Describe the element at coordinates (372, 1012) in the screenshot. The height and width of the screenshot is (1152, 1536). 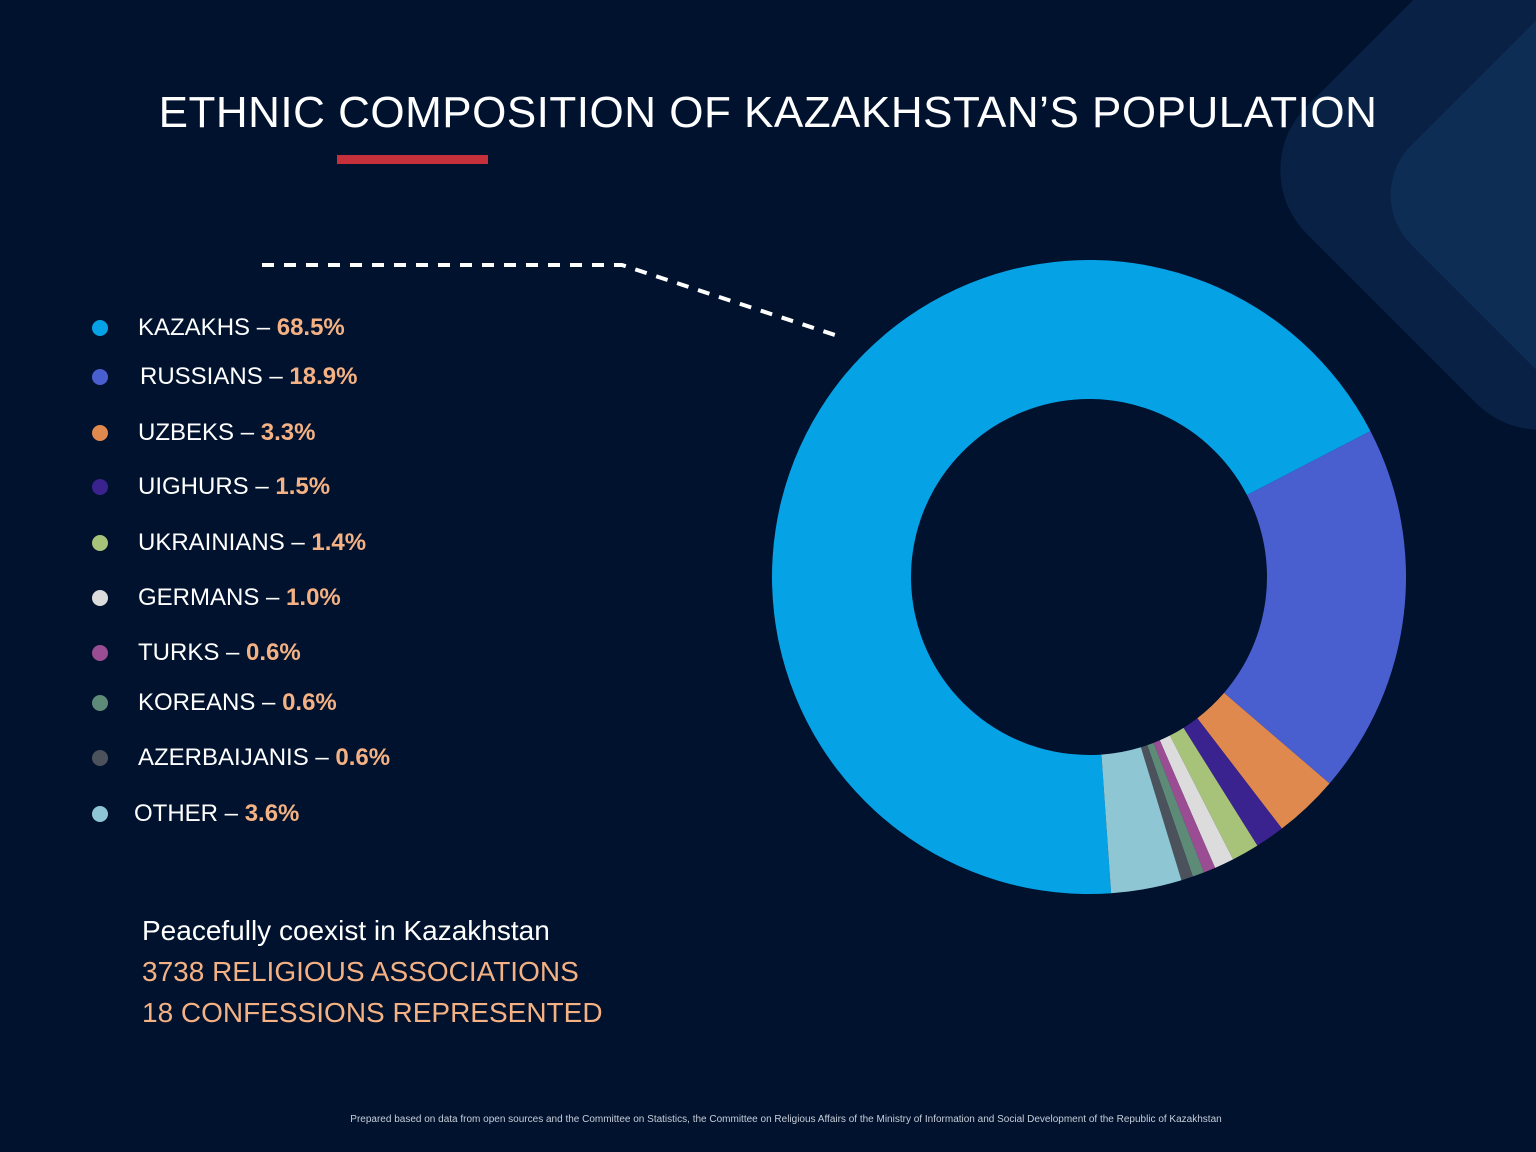
I see `summary-line-confessions: 18 CONFESSIONS REPRESENTED` at that location.